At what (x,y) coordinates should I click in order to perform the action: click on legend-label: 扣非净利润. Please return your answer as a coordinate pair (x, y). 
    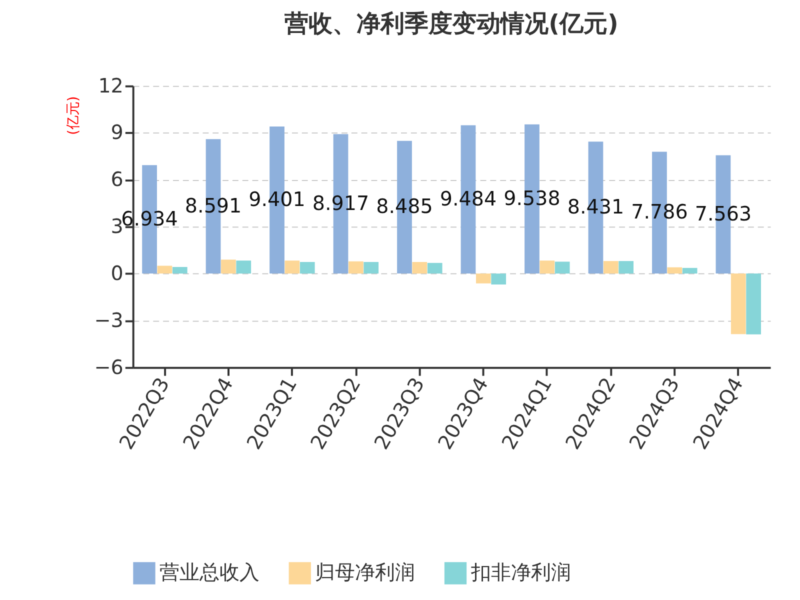
    Looking at the image, I should click on (520, 572).